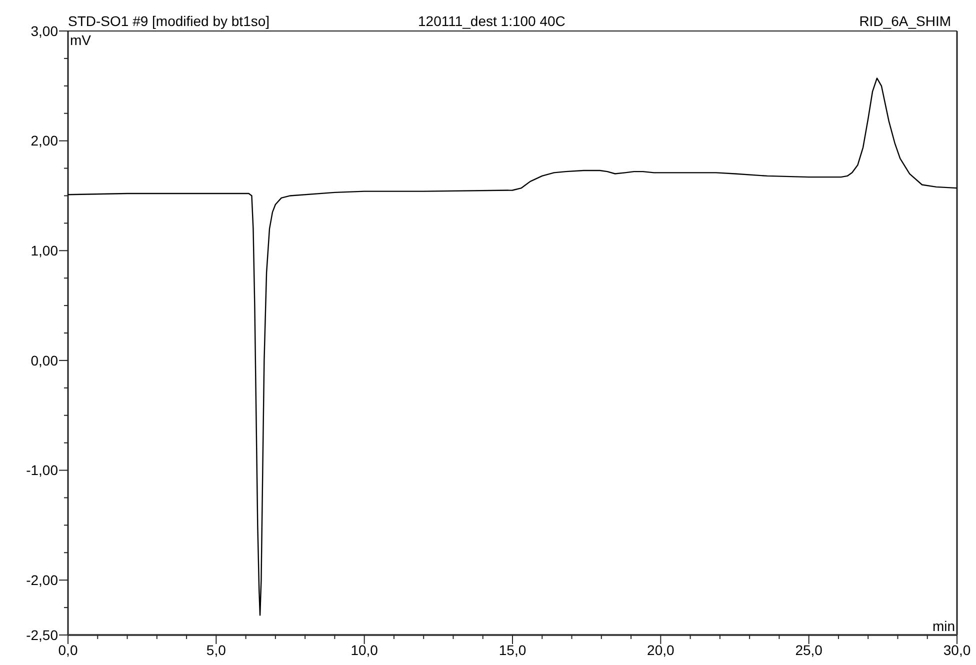 This screenshot has height=665, width=976. I want to click on x-axis-title: min, so click(943, 626).